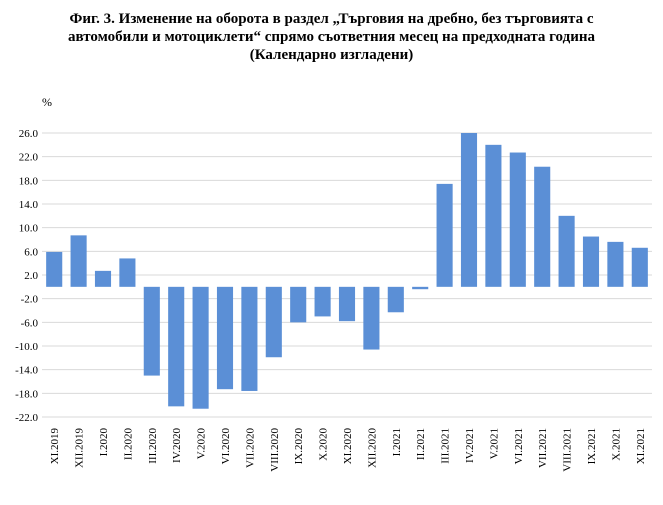  Describe the element at coordinates (249, 338) in the screenshot. I see `bar-vii-2020` at that location.